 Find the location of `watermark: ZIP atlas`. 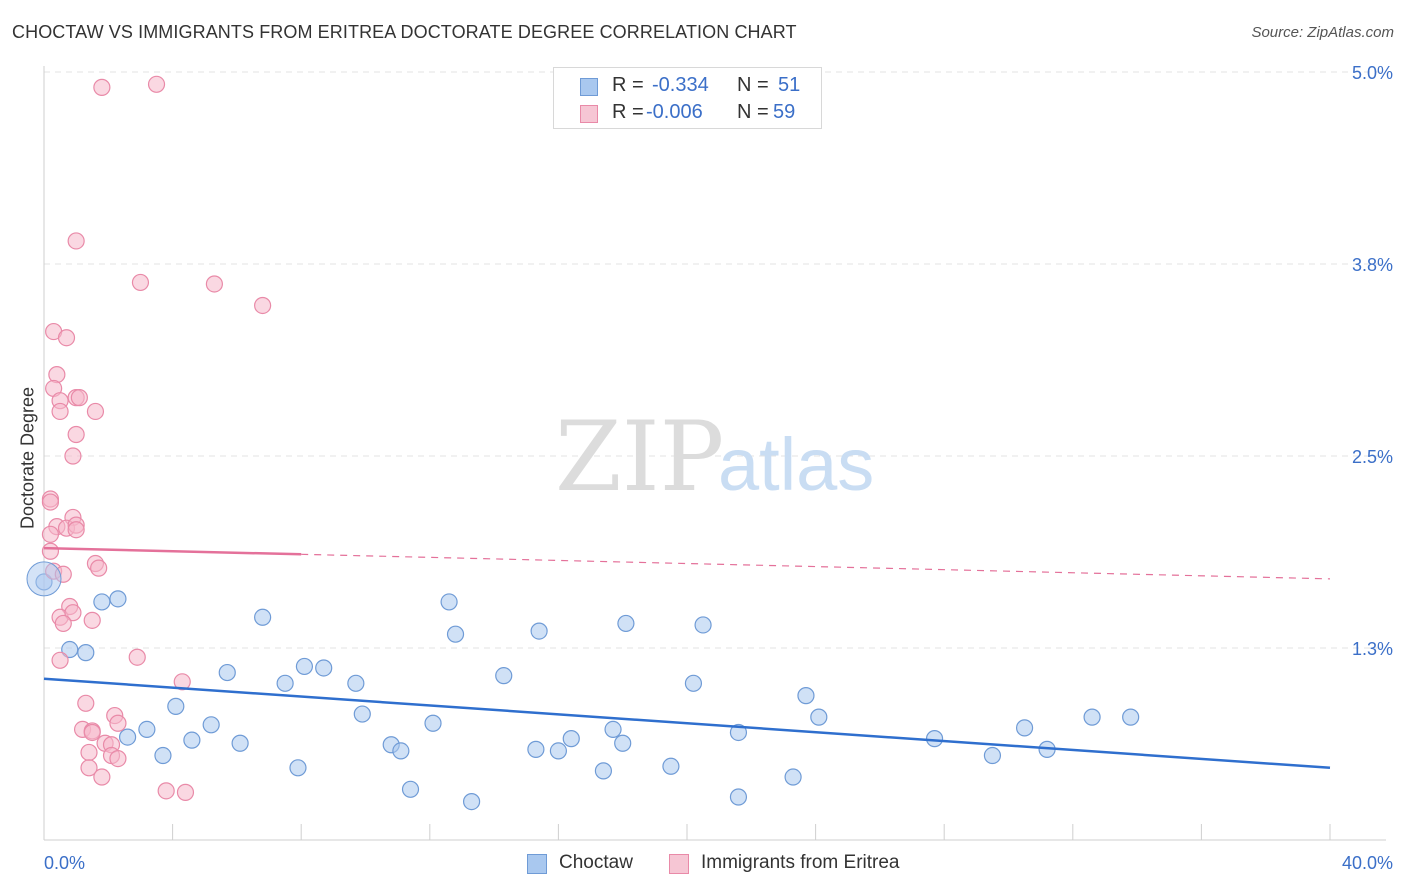

watermark: ZIP atlas is located at coordinates (714, 457).